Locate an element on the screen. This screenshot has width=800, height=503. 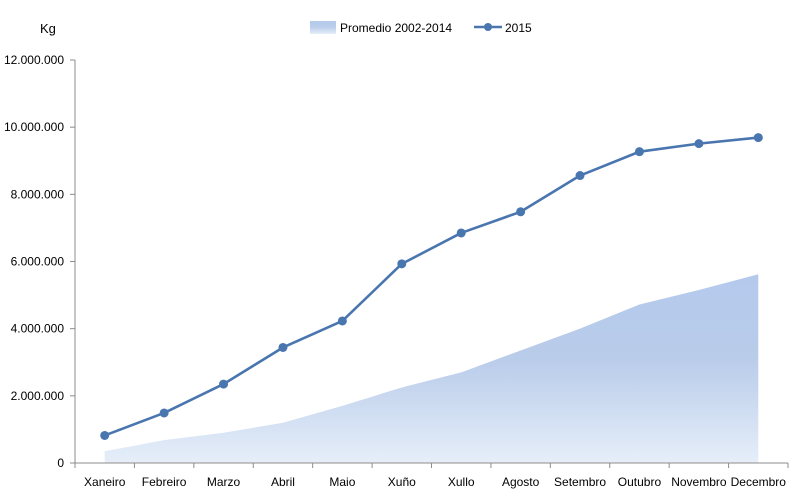
x-tick-label: Agosto is located at coordinates (521, 482).